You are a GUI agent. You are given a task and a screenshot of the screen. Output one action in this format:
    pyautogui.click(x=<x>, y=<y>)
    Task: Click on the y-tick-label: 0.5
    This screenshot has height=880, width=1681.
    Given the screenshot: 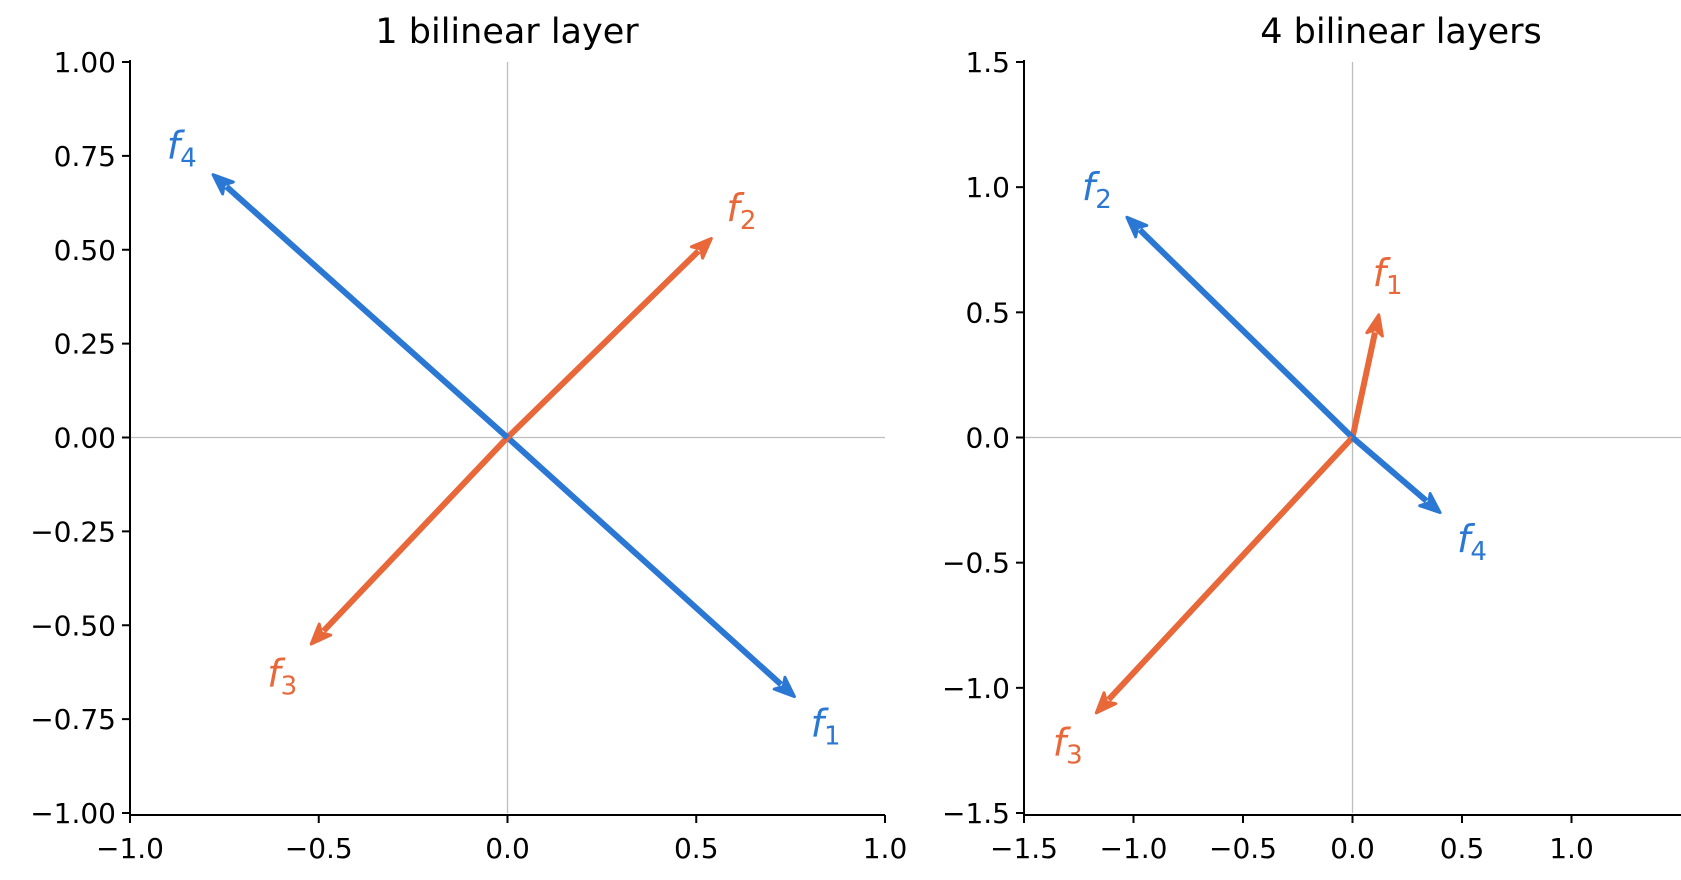 What is the action you would take?
    pyautogui.click(x=987, y=312)
    